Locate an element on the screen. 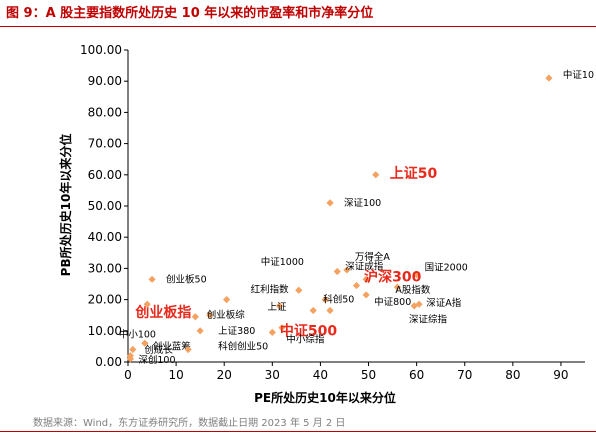  data-source-note: 数据来源：Wind，东方证券研究所，数据截止日期 2023 年 5 月 2 日 is located at coordinates (189, 423).